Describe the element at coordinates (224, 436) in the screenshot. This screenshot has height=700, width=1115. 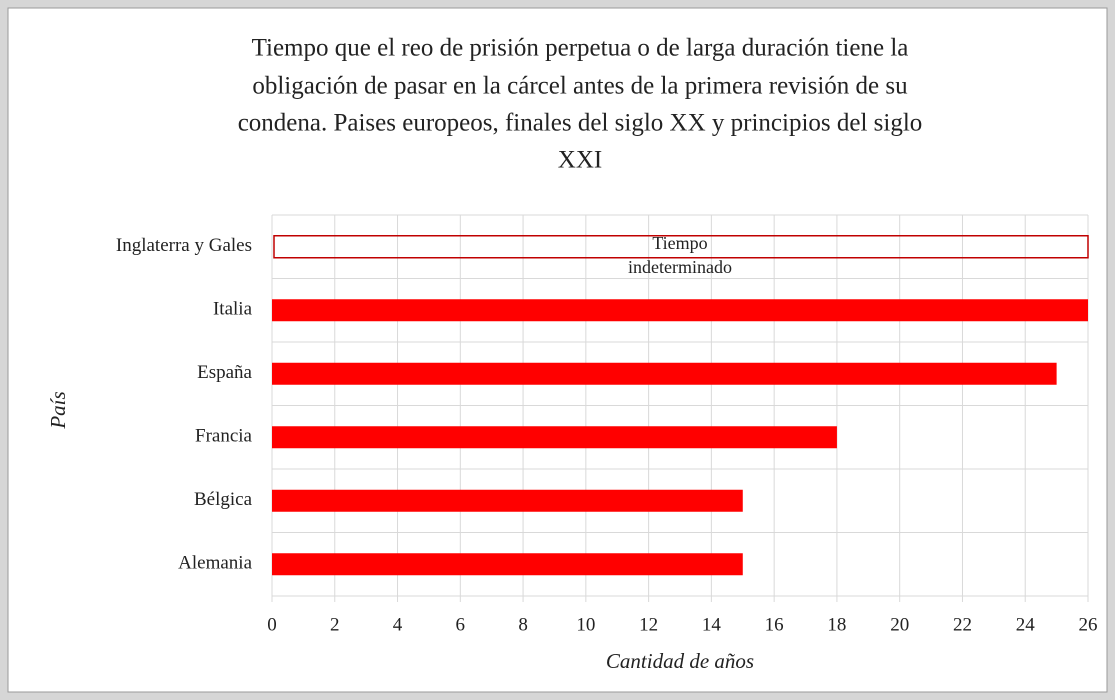
I see `y-tick-label: Francia` at that location.